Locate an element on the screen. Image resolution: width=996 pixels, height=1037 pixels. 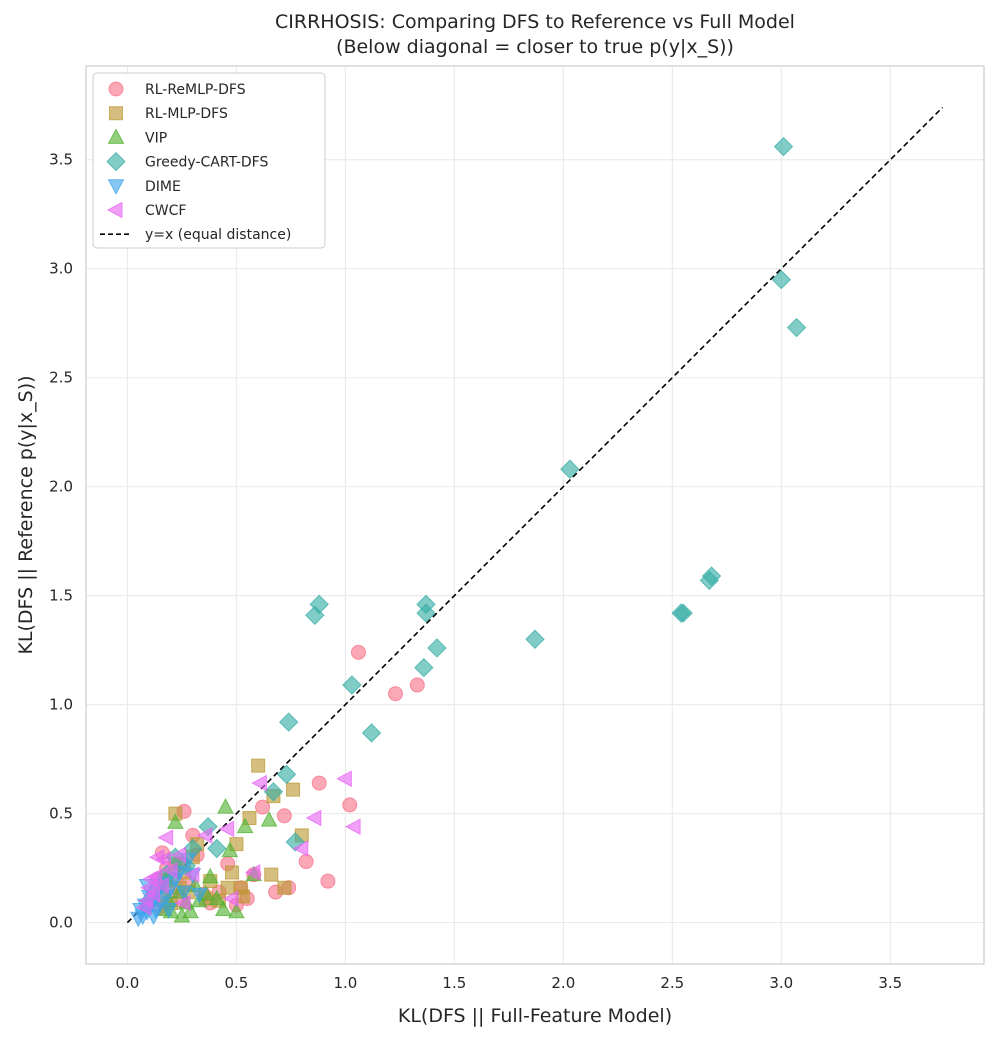
legend-label: RL-MLP-DFS is located at coordinates (186, 114).